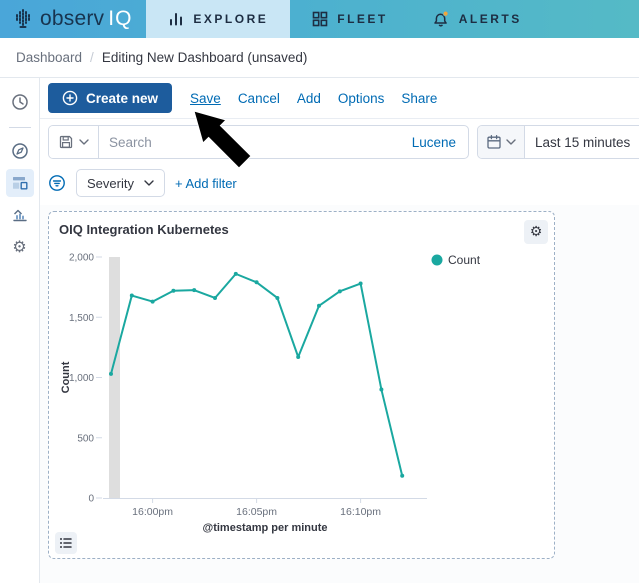 This screenshot has height=583, width=639. I want to click on svg-text: 0, so click(91, 499).